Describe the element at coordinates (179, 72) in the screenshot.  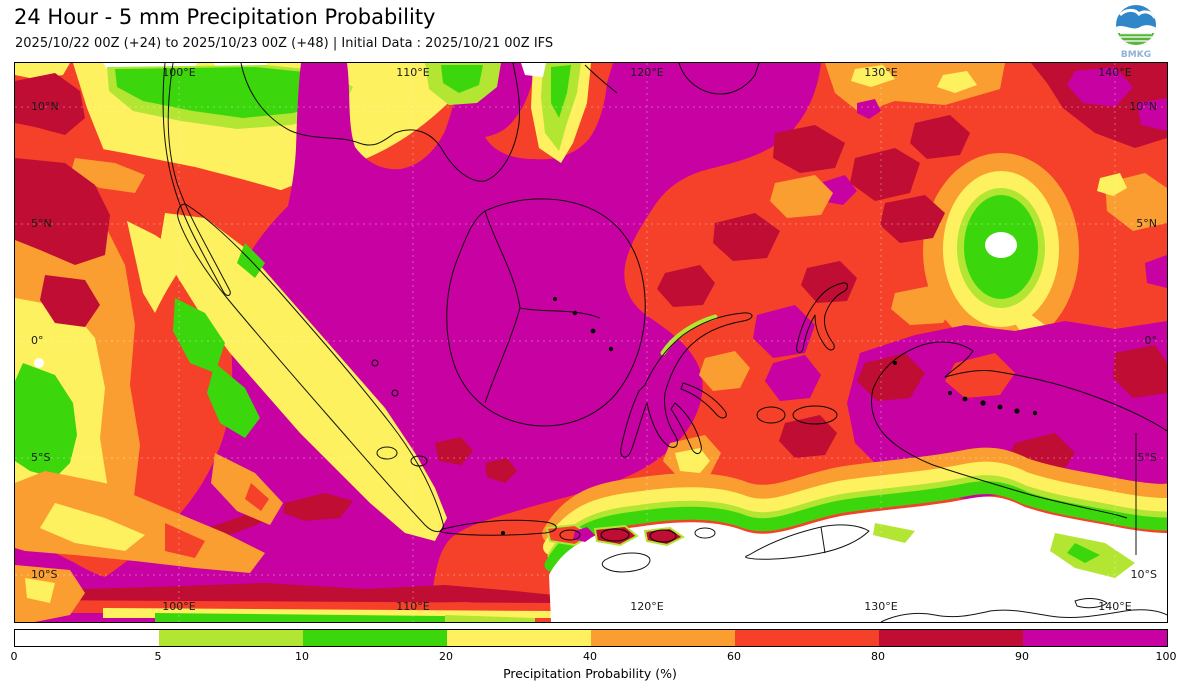
I see `lon-label-top: 100°E` at that location.